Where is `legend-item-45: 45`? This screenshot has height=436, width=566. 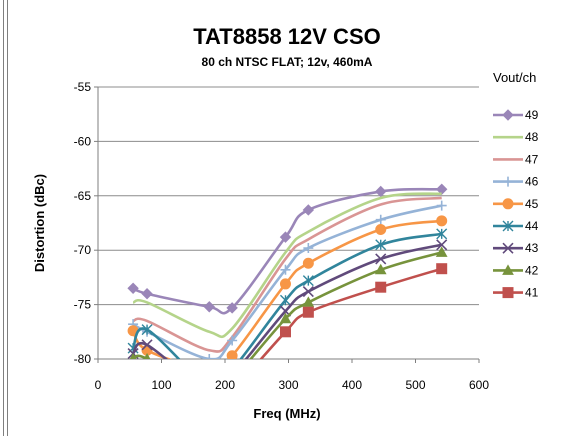 legend-item-45: 45 is located at coordinates (516, 204).